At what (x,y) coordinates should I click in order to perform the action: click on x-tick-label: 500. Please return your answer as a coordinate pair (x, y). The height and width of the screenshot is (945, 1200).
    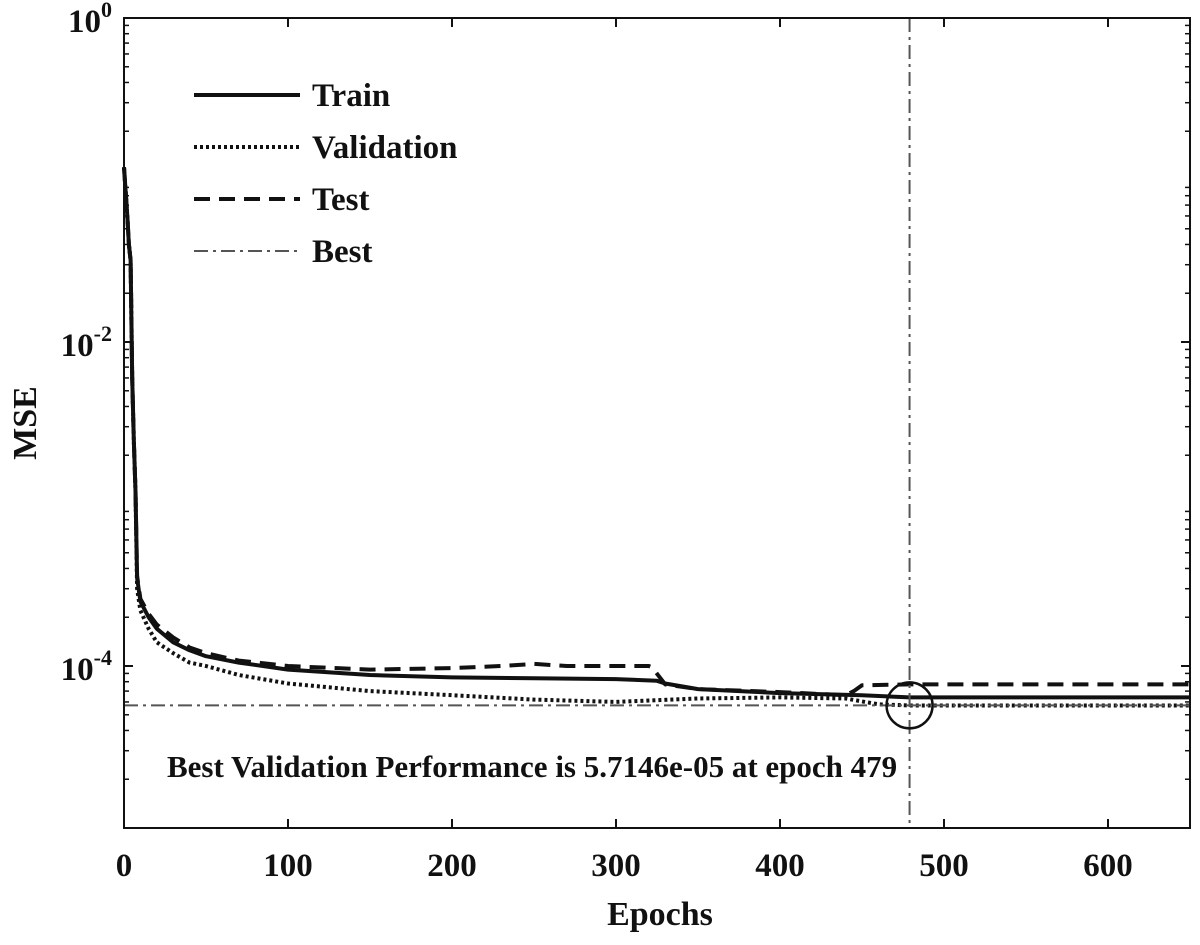
    Looking at the image, I should click on (944, 866).